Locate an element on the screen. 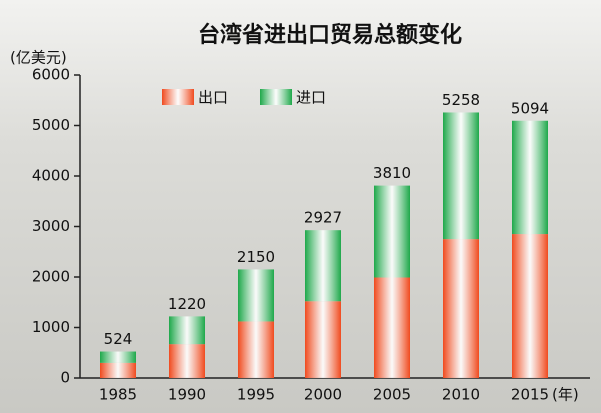 This screenshot has height=413, width=601. x-tick-label: 1990 is located at coordinates (187, 395).